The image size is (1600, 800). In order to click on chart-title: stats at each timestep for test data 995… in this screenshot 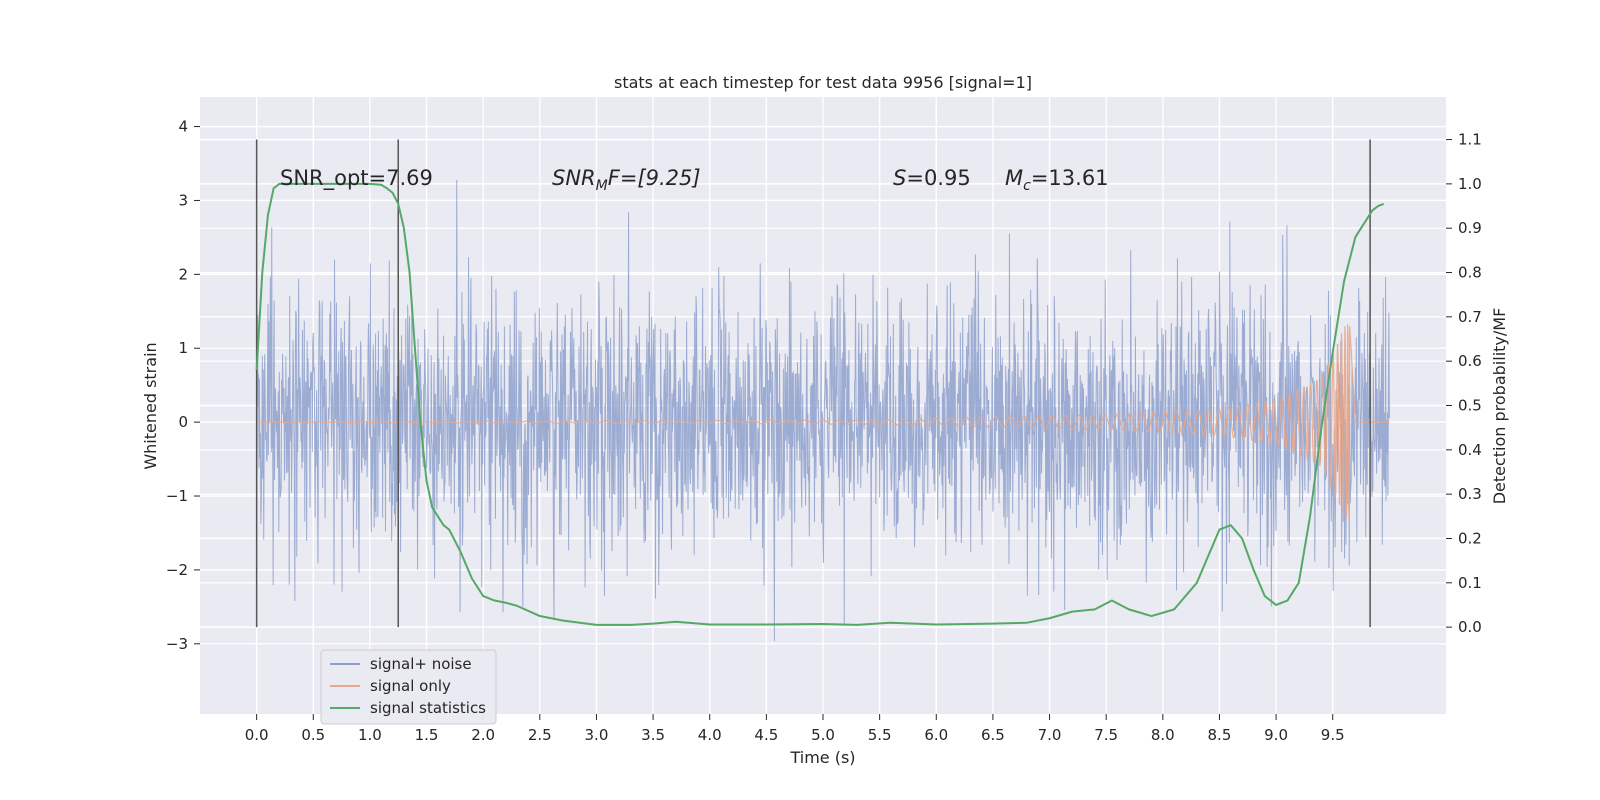, I will do `click(823, 82)`.